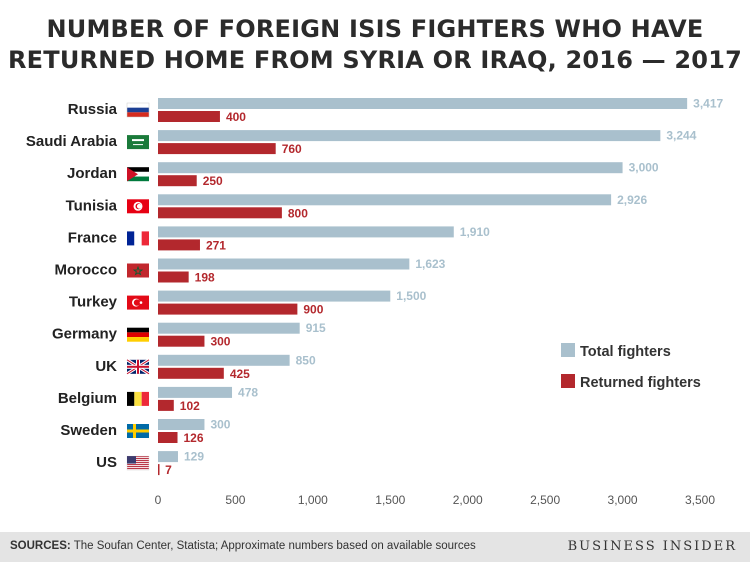 The height and width of the screenshot is (562, 750). What do you see at coordinates (138, 463) in the screenshot?
I see `us-flag-icon` at bounding box center [138, 463].